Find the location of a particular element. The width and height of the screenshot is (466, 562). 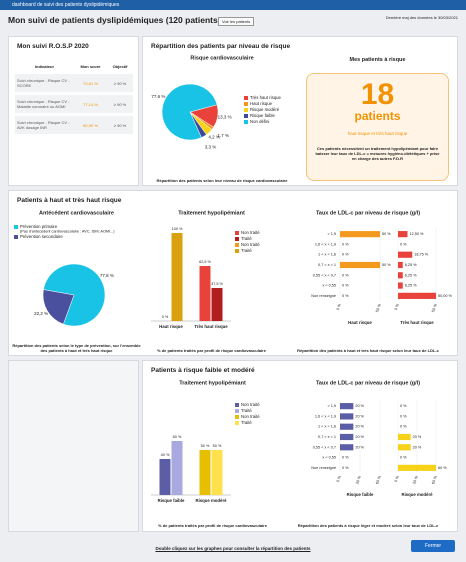

y-tick-label: 0,55 < x < 0,7 is located at coordinates (324, 275).